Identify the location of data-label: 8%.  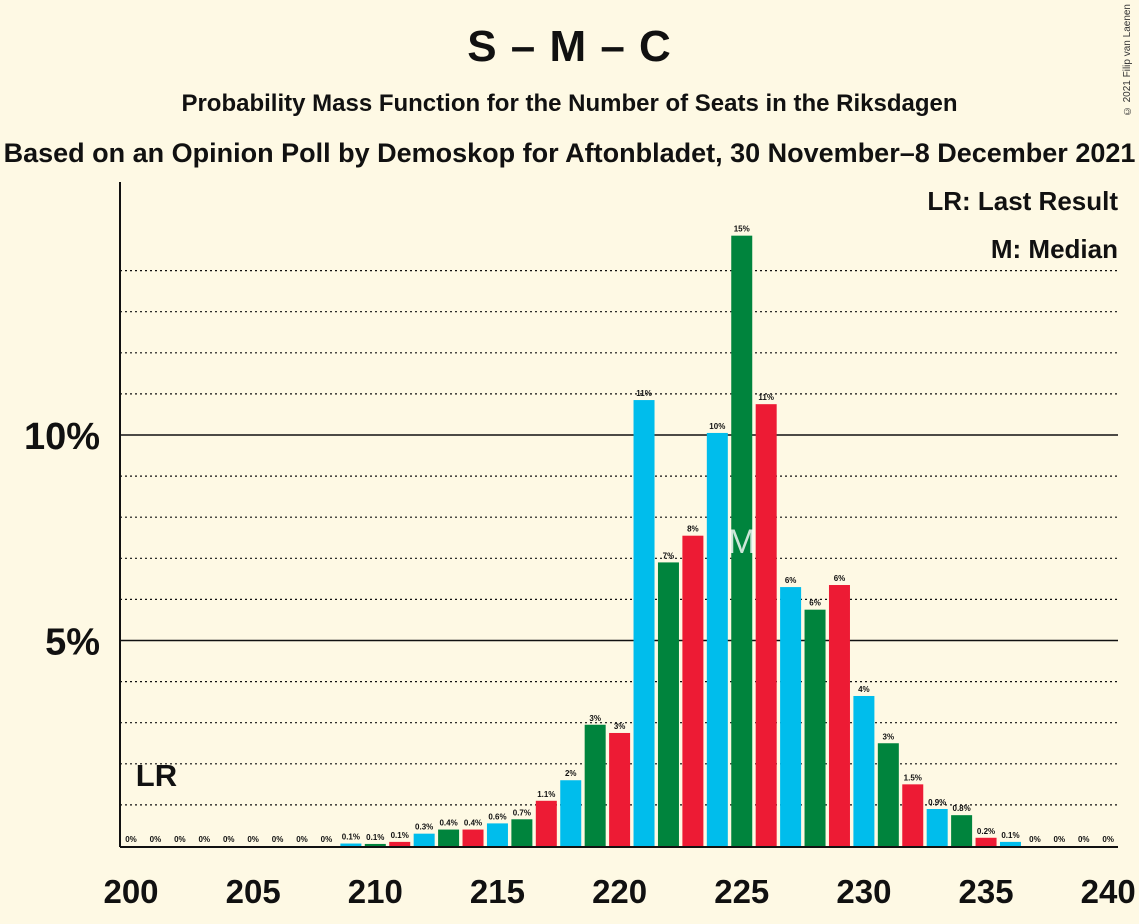
(693, 529).